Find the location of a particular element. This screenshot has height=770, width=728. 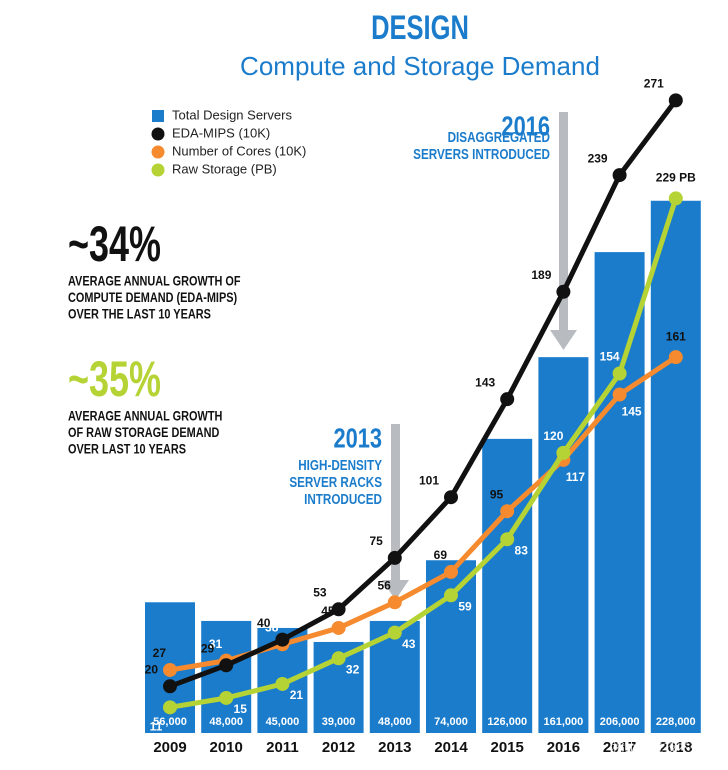

x-tick-label: 2010 is located at coordinates (226, 747).